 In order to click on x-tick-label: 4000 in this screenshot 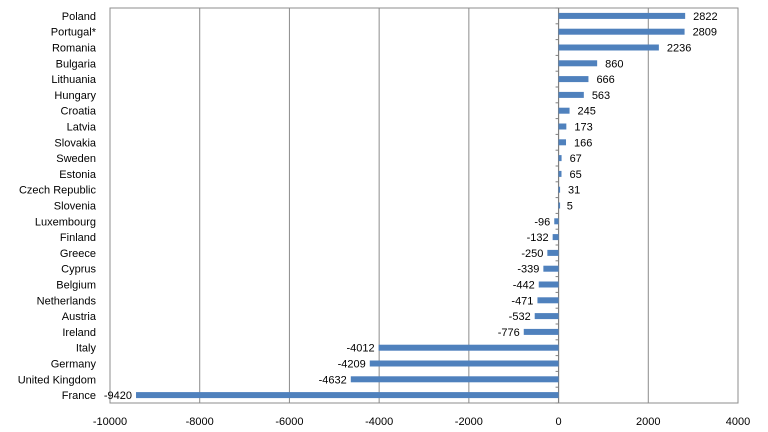, I will do `click(738, 422)`.